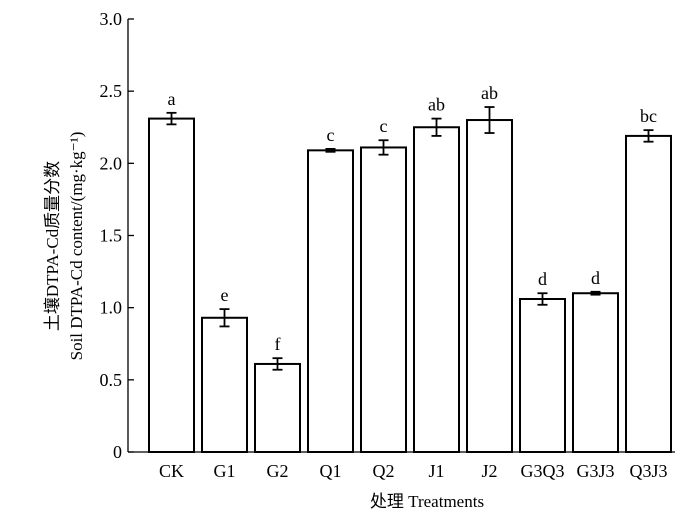  I want to click on bar-j2, so click(489, 286).